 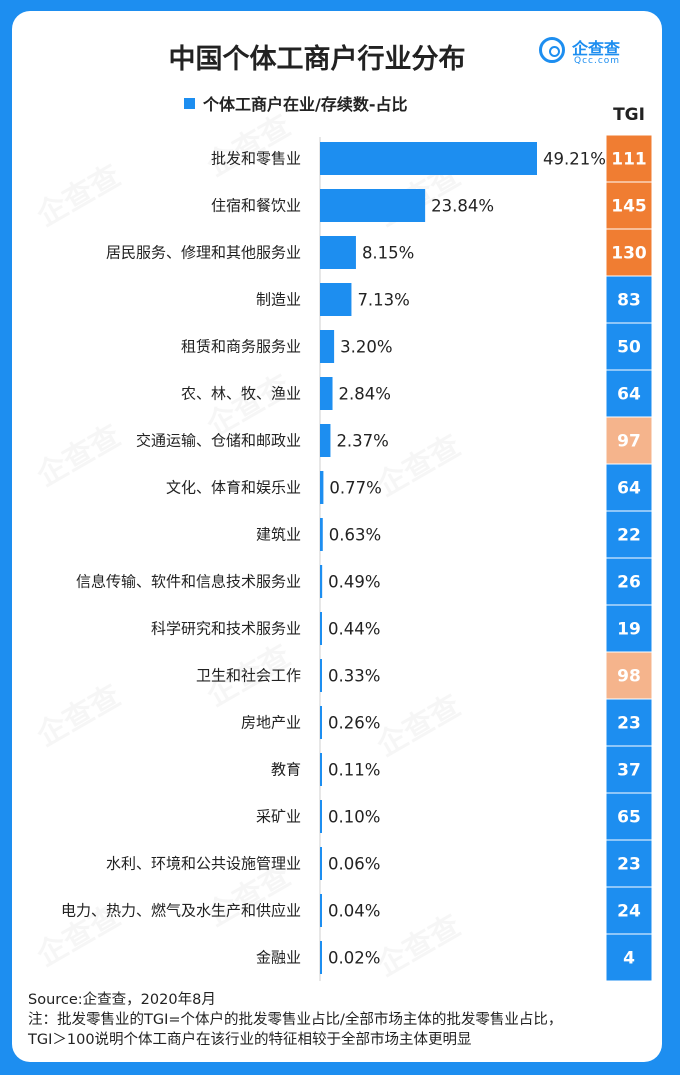 I want to click on value-label: 2.37%, so click(x=362, y=441).